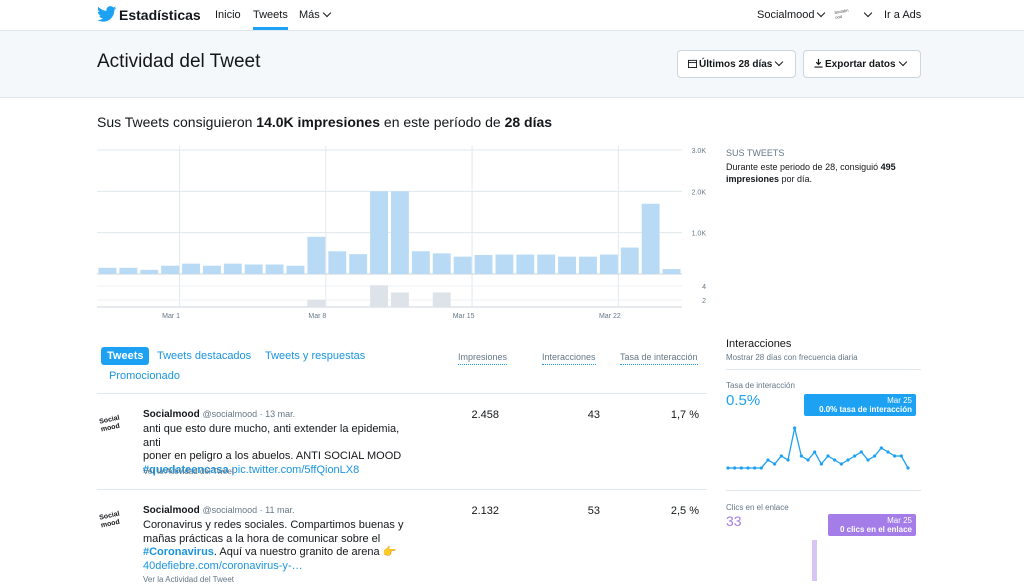  What do you see at coordinates (315, 14) in the screenshot?
I see `nav-mas: Más` at bounding box center [315, 14].